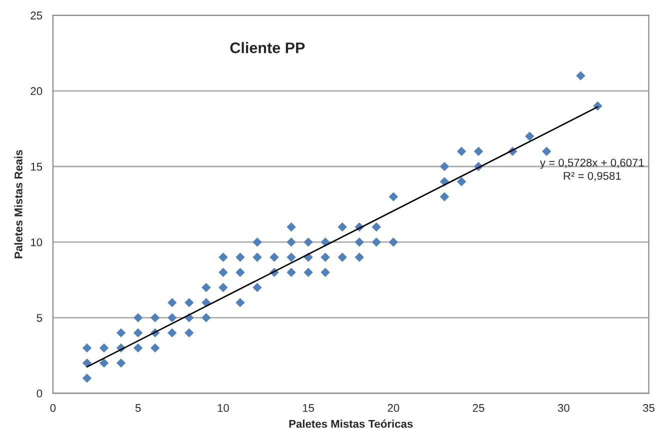  I want to click on x-tick-label: 0, so click(53, 408).